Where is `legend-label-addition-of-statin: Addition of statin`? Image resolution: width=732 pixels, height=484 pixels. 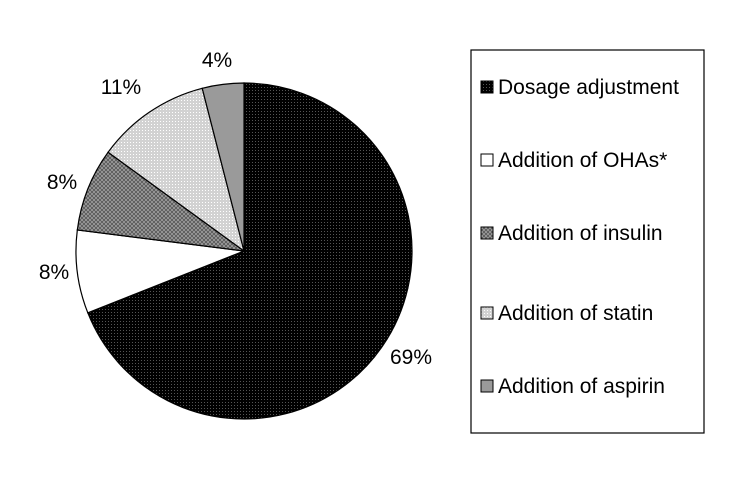 legend-label-addition-of-statin: Addition of statin is located at coordinates (575, 313).